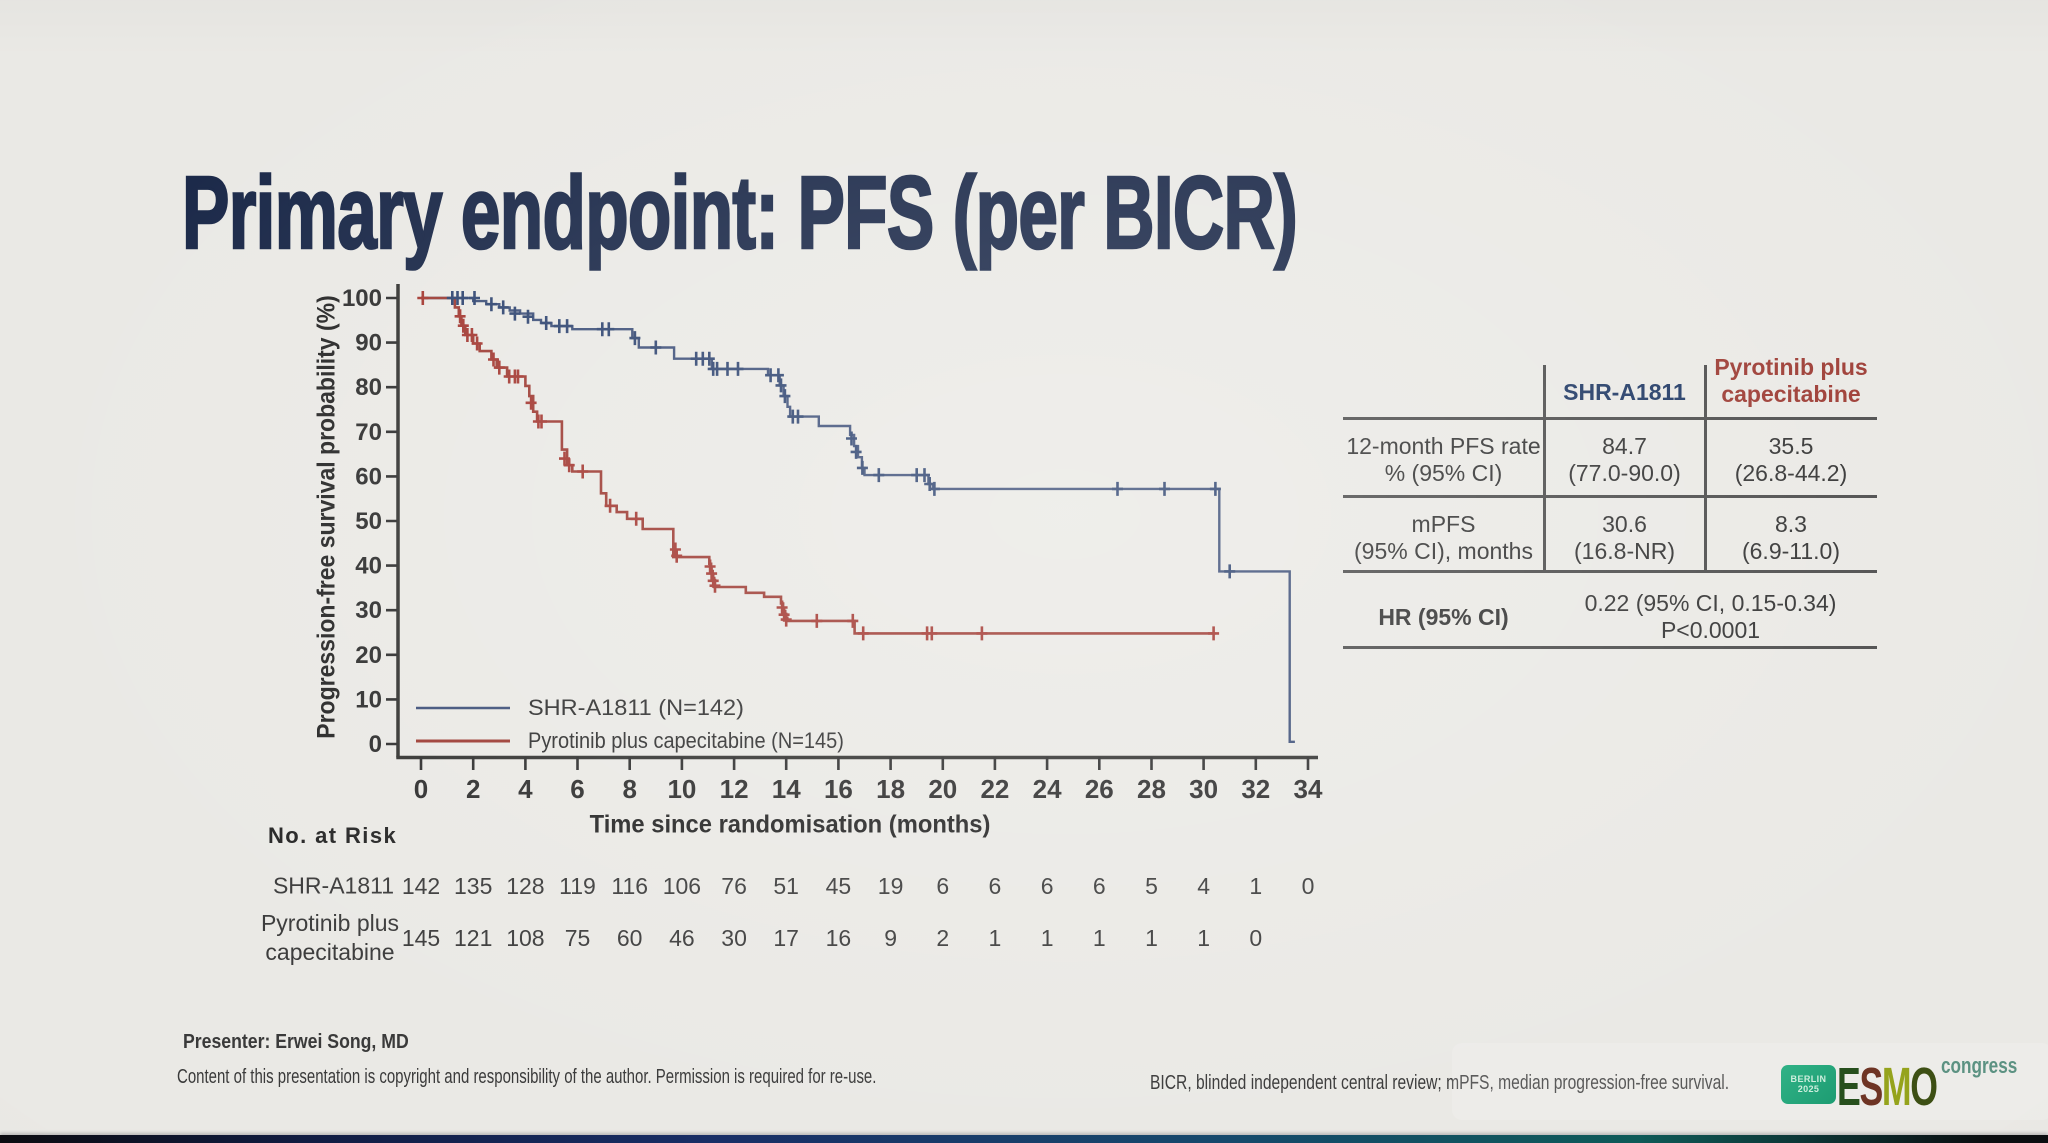 The image size is (2048, 1143). What do you see at coordinates (786, 789) in the screenshot?
I see `svg-text: 14` at bounding box center [786, 789].